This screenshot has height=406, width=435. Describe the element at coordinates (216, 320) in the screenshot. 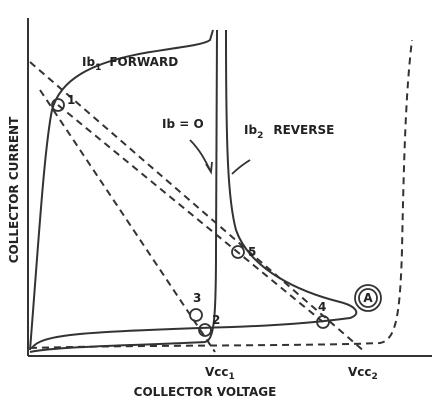

I see `point-label: 2` at that location.